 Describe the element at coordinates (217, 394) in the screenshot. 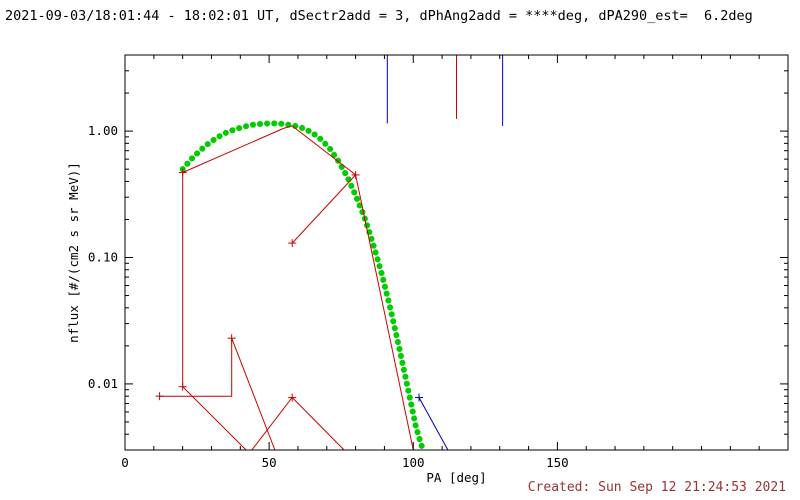

I see `red-trace-low-left` at that location.